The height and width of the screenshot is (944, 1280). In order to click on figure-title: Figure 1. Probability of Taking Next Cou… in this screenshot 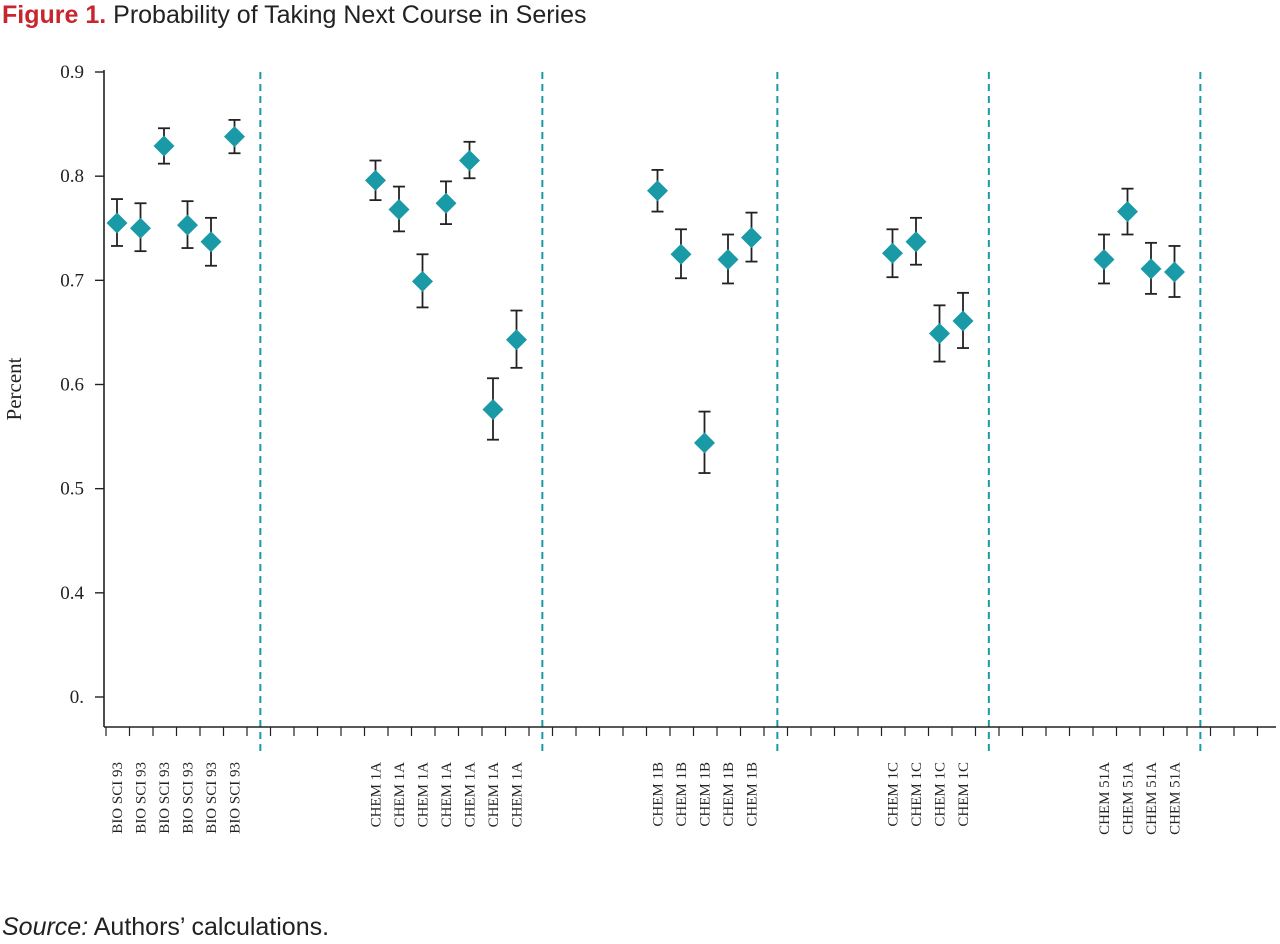, I will do `click(294, 16)`.